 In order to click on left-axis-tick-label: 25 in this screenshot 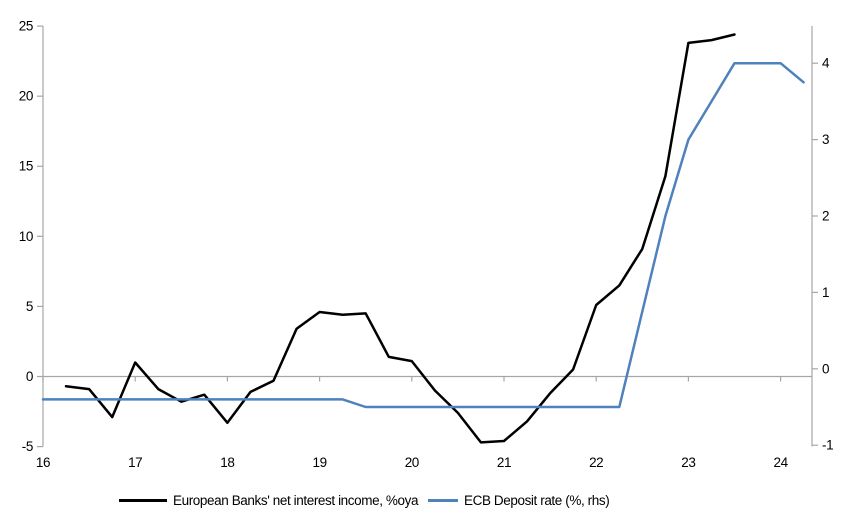, I will do `click(26, 26)`.